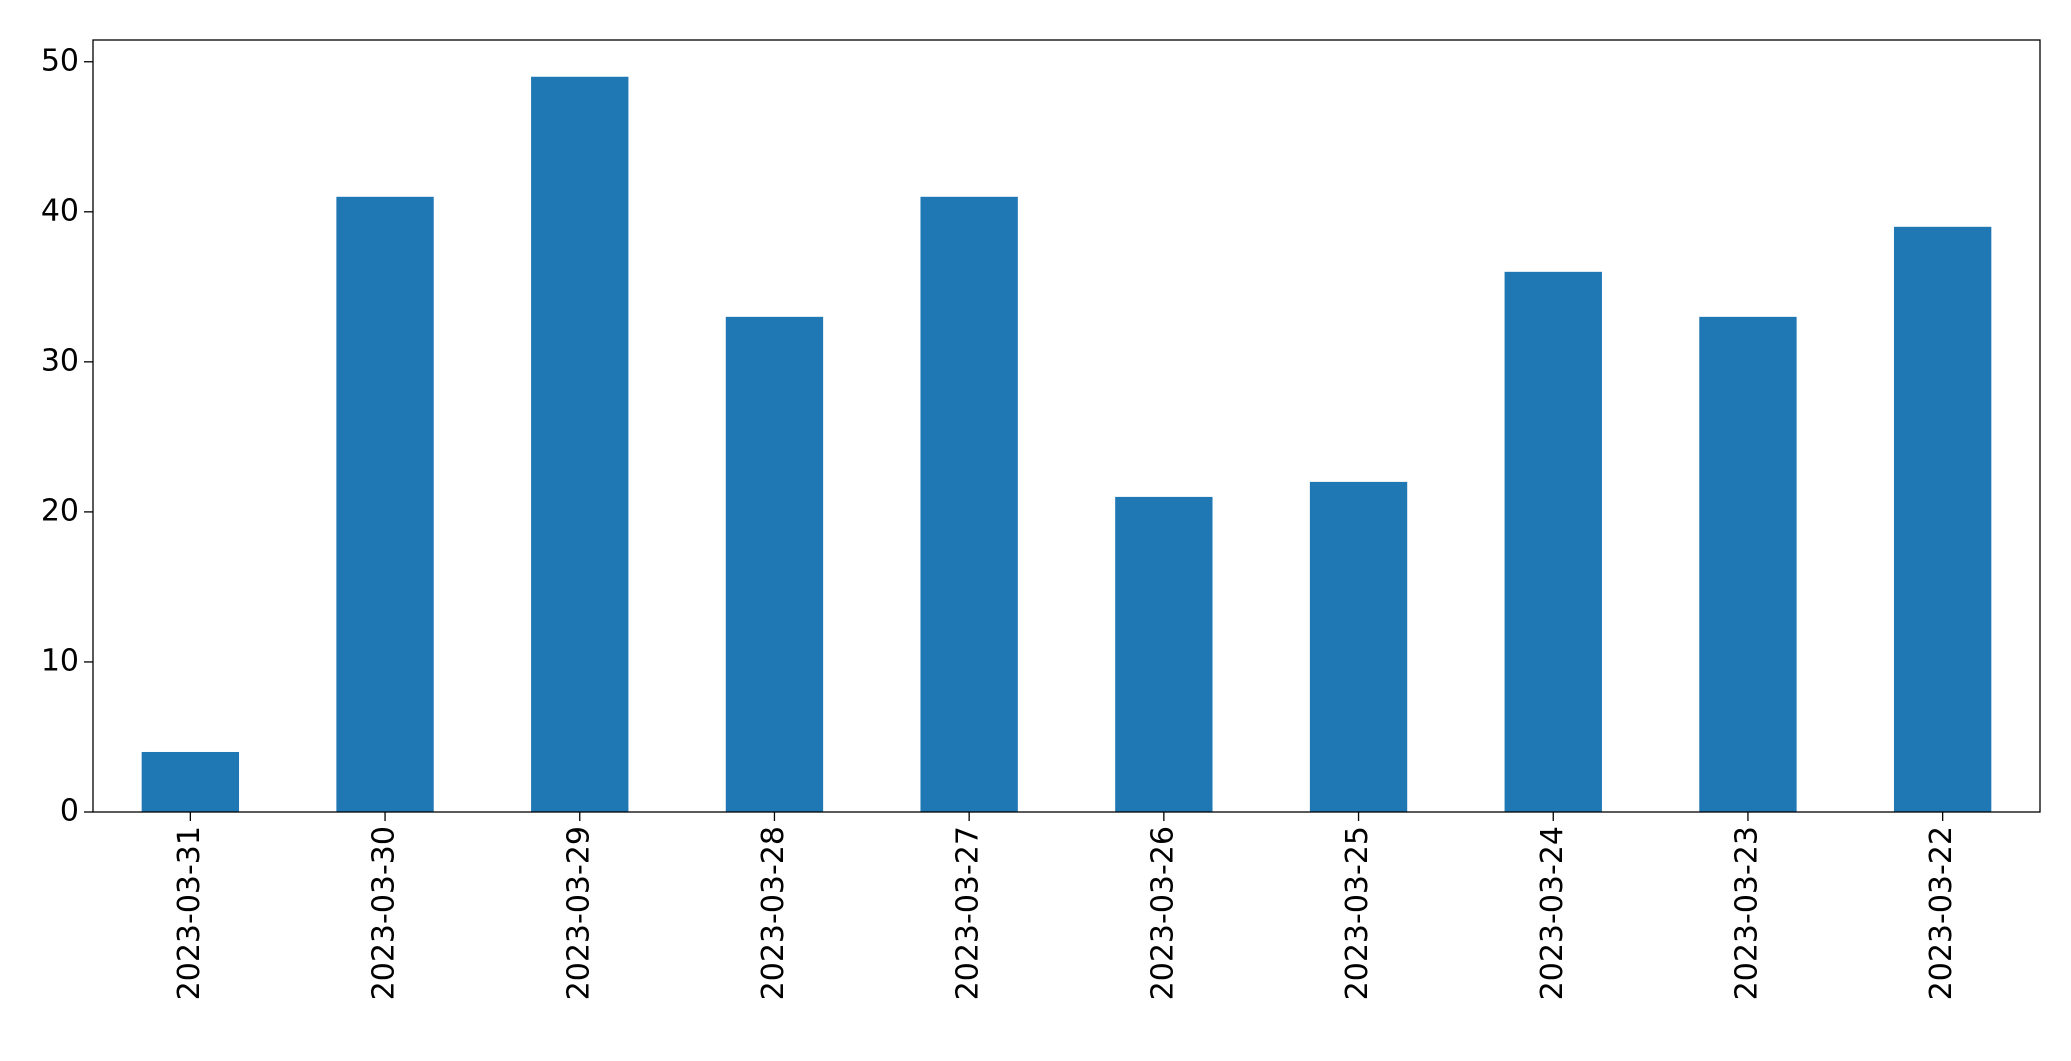 The height and width of the screenshot is (1061, 2071). What do you see at coordinates (1162, 913) in the screenshot?
I see `x-tick-label: 2023-03-26` at bounding box center [1162, 913].